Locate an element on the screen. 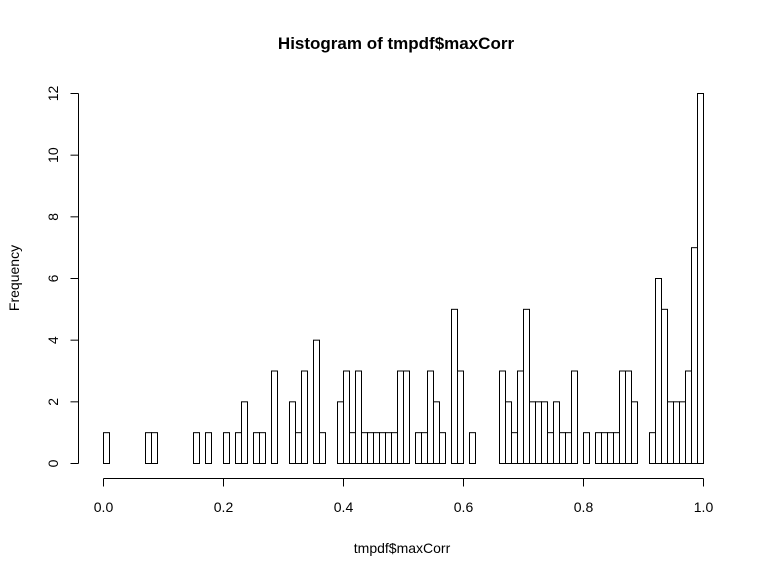 The height and width of the screenshot is (576, 768). y-tick-label: 6 is located at coordinates (53, 278).